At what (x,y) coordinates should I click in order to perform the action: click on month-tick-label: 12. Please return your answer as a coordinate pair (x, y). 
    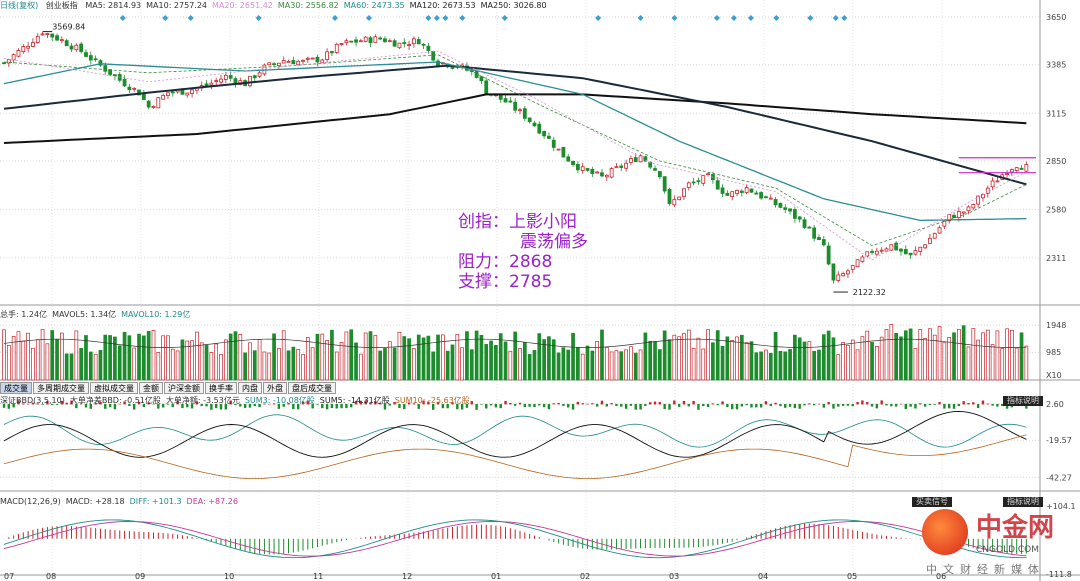
    Looking at the image, I should click on (407, 576).